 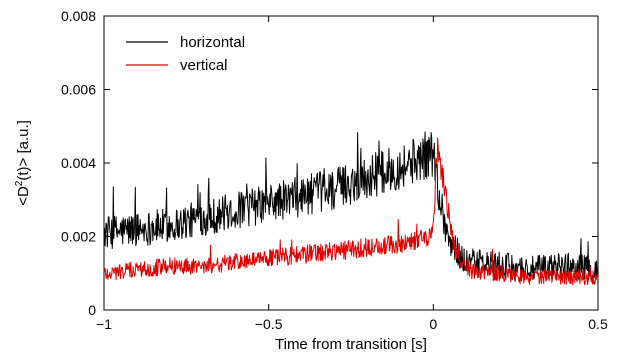 What do you see at coordinates (78, 237) in the screenshot?
I see `y-tick-label: 0.002` at bounding box center [78, 237].